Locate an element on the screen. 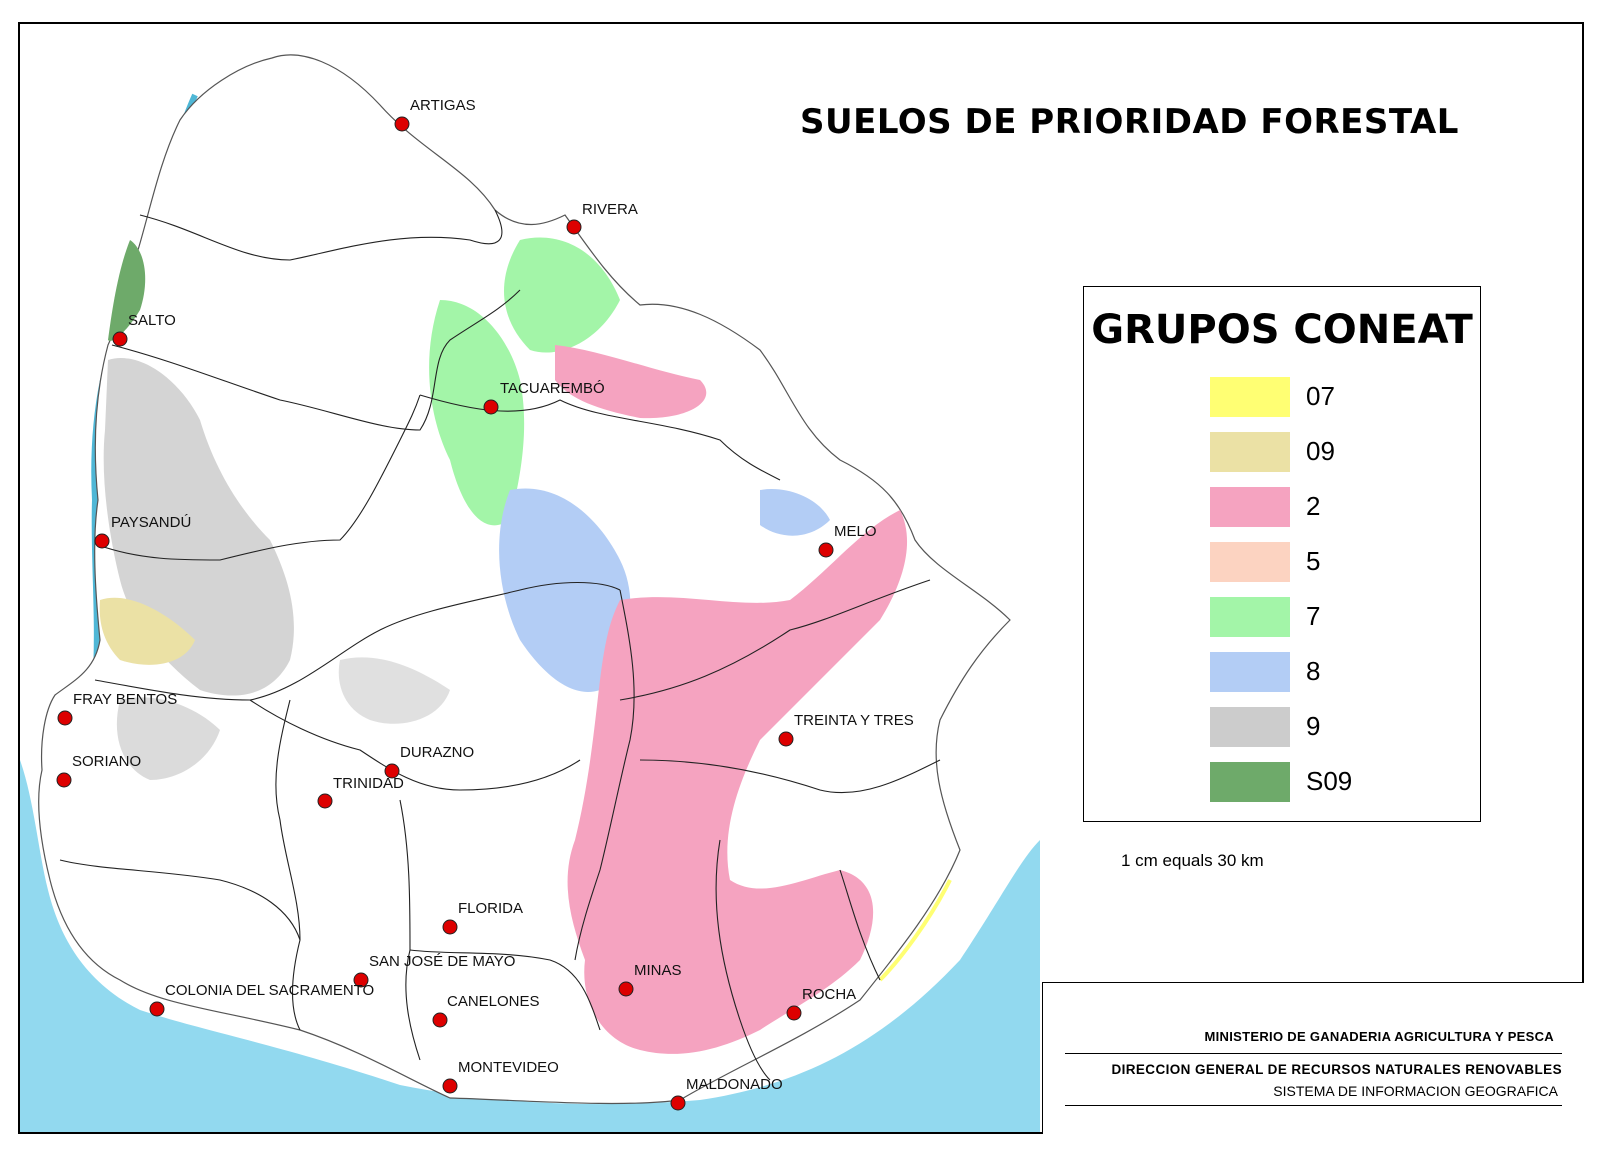 This screenshot has width=1600, height=1163. soil-group-09-patch is located at coordinates (147, 631).